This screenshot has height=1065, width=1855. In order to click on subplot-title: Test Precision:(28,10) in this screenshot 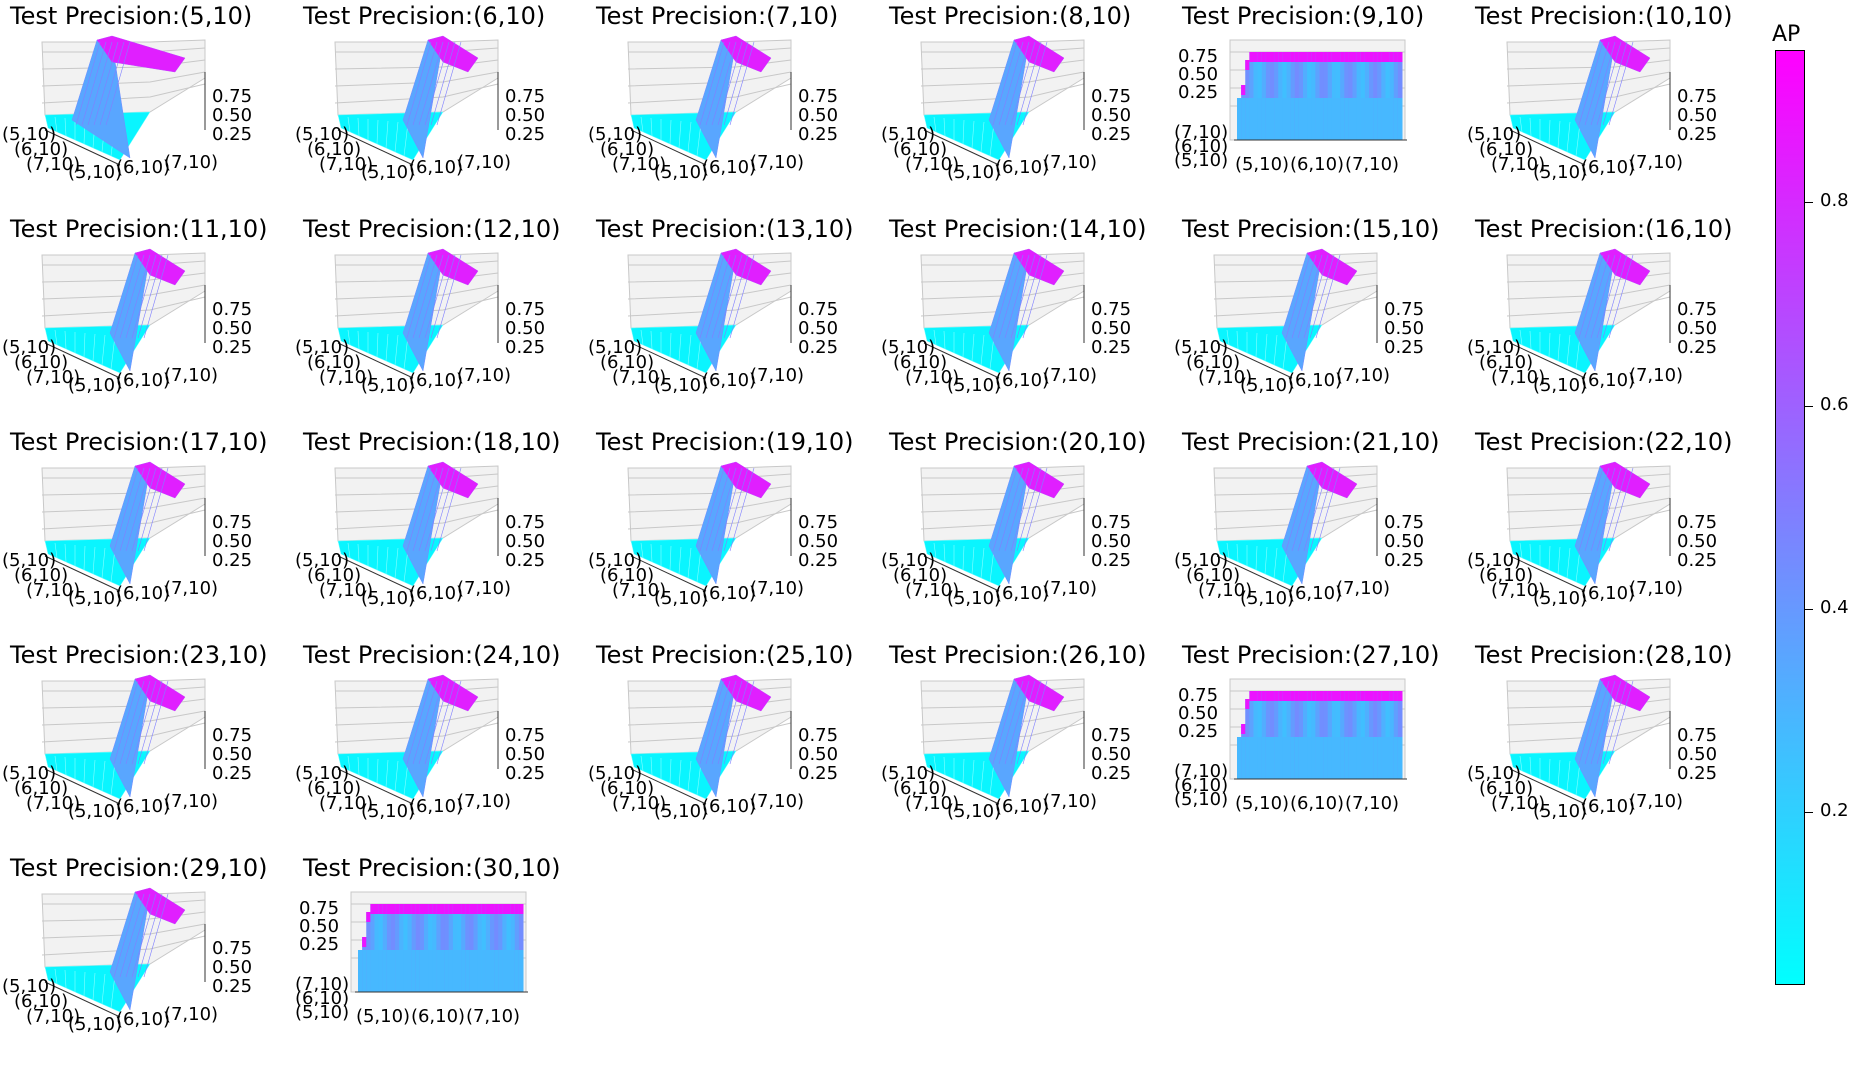, I will do `click(1604, 655)`.